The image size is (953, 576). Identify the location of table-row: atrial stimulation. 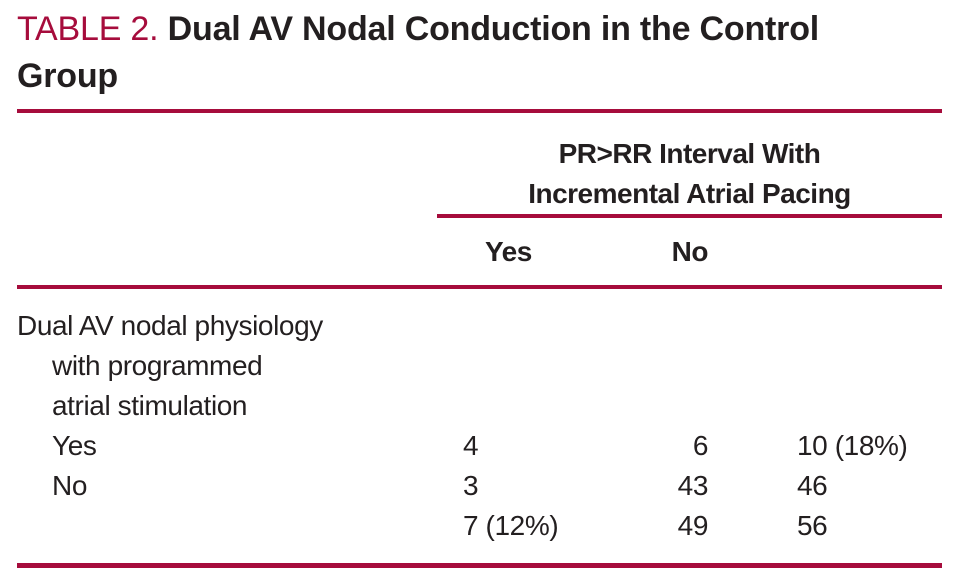
(479, 406).